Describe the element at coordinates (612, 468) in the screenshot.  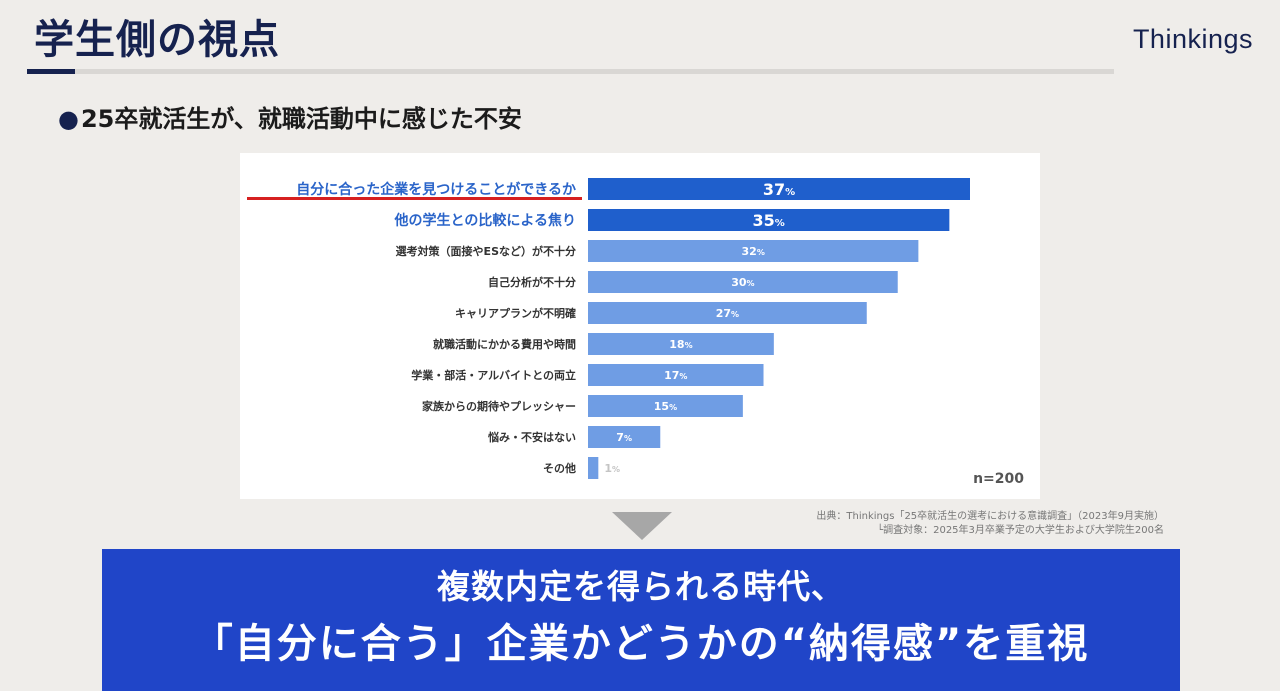
I see `value-label: 1%` at that location.